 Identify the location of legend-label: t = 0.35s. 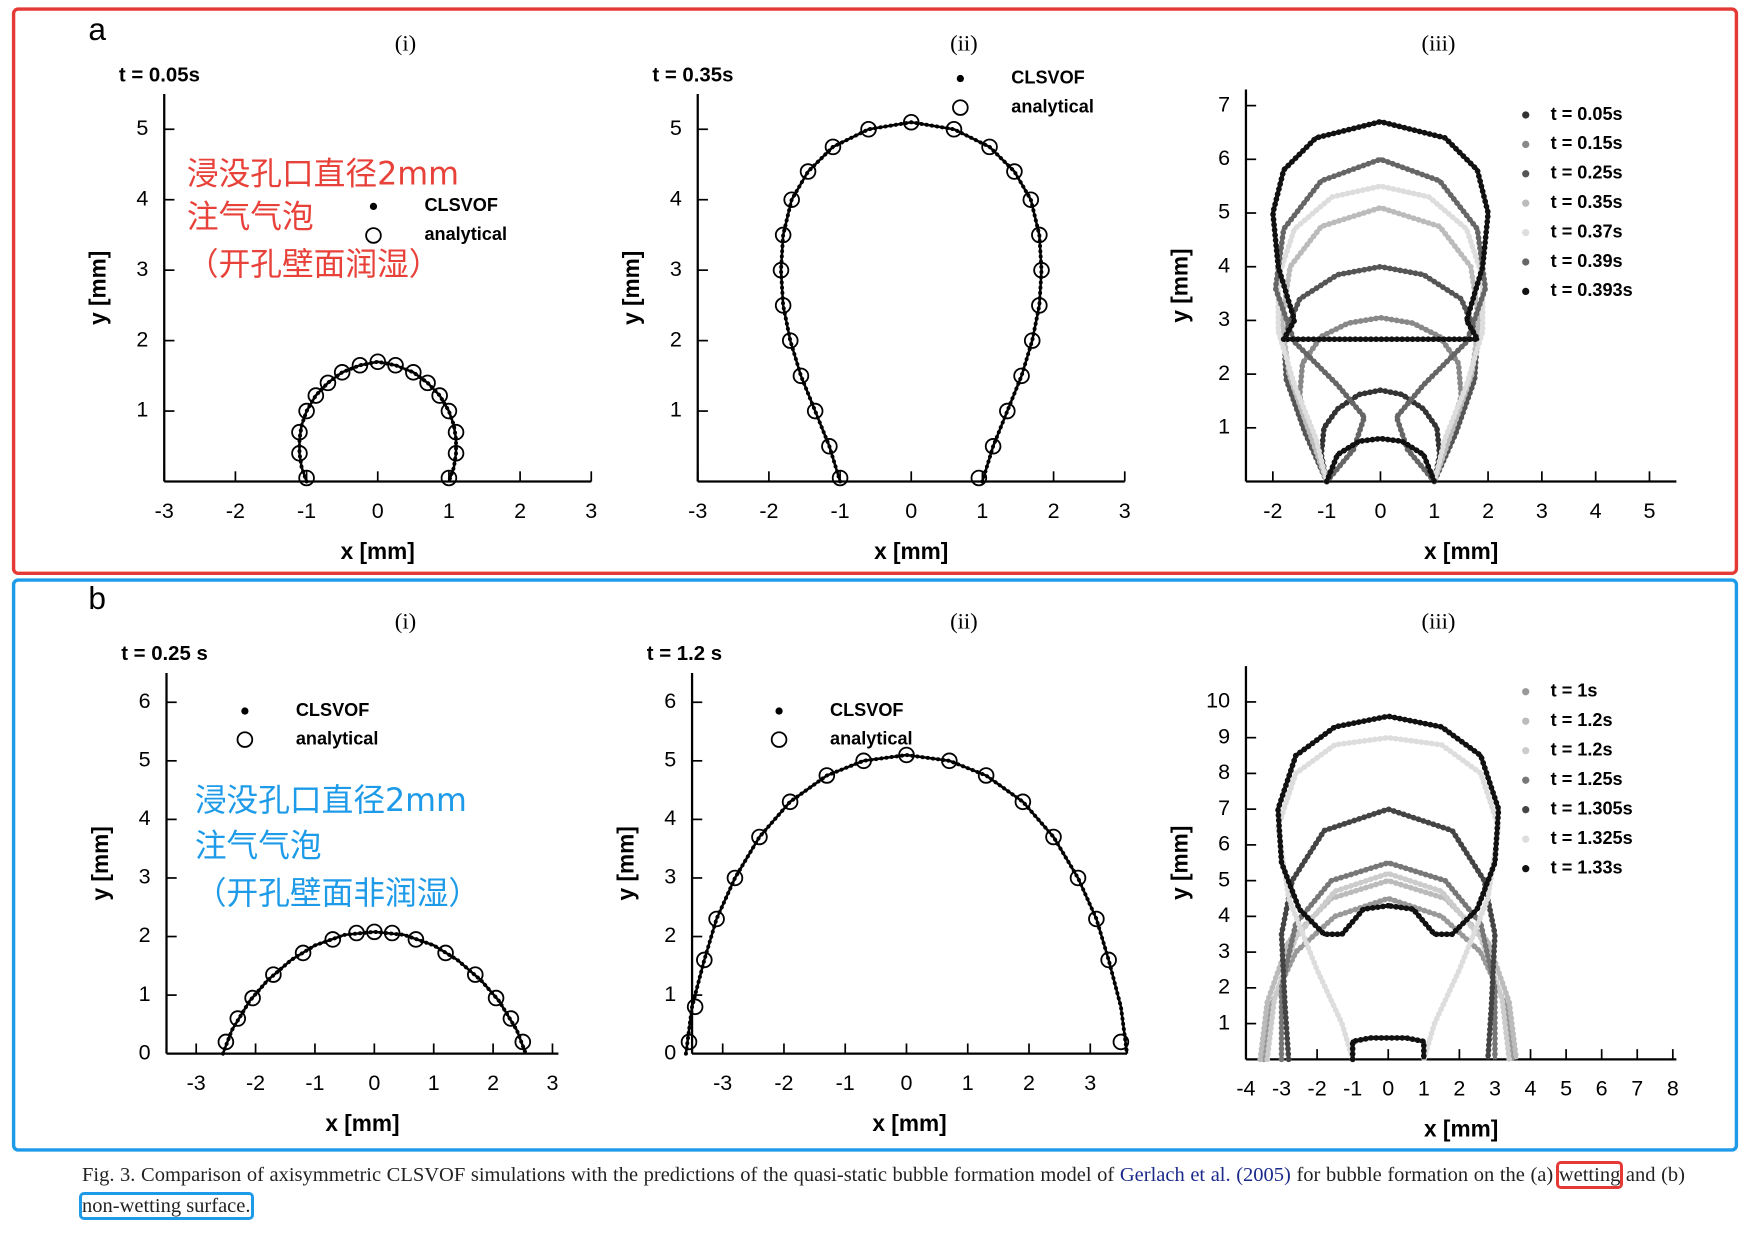
(1587, 202).